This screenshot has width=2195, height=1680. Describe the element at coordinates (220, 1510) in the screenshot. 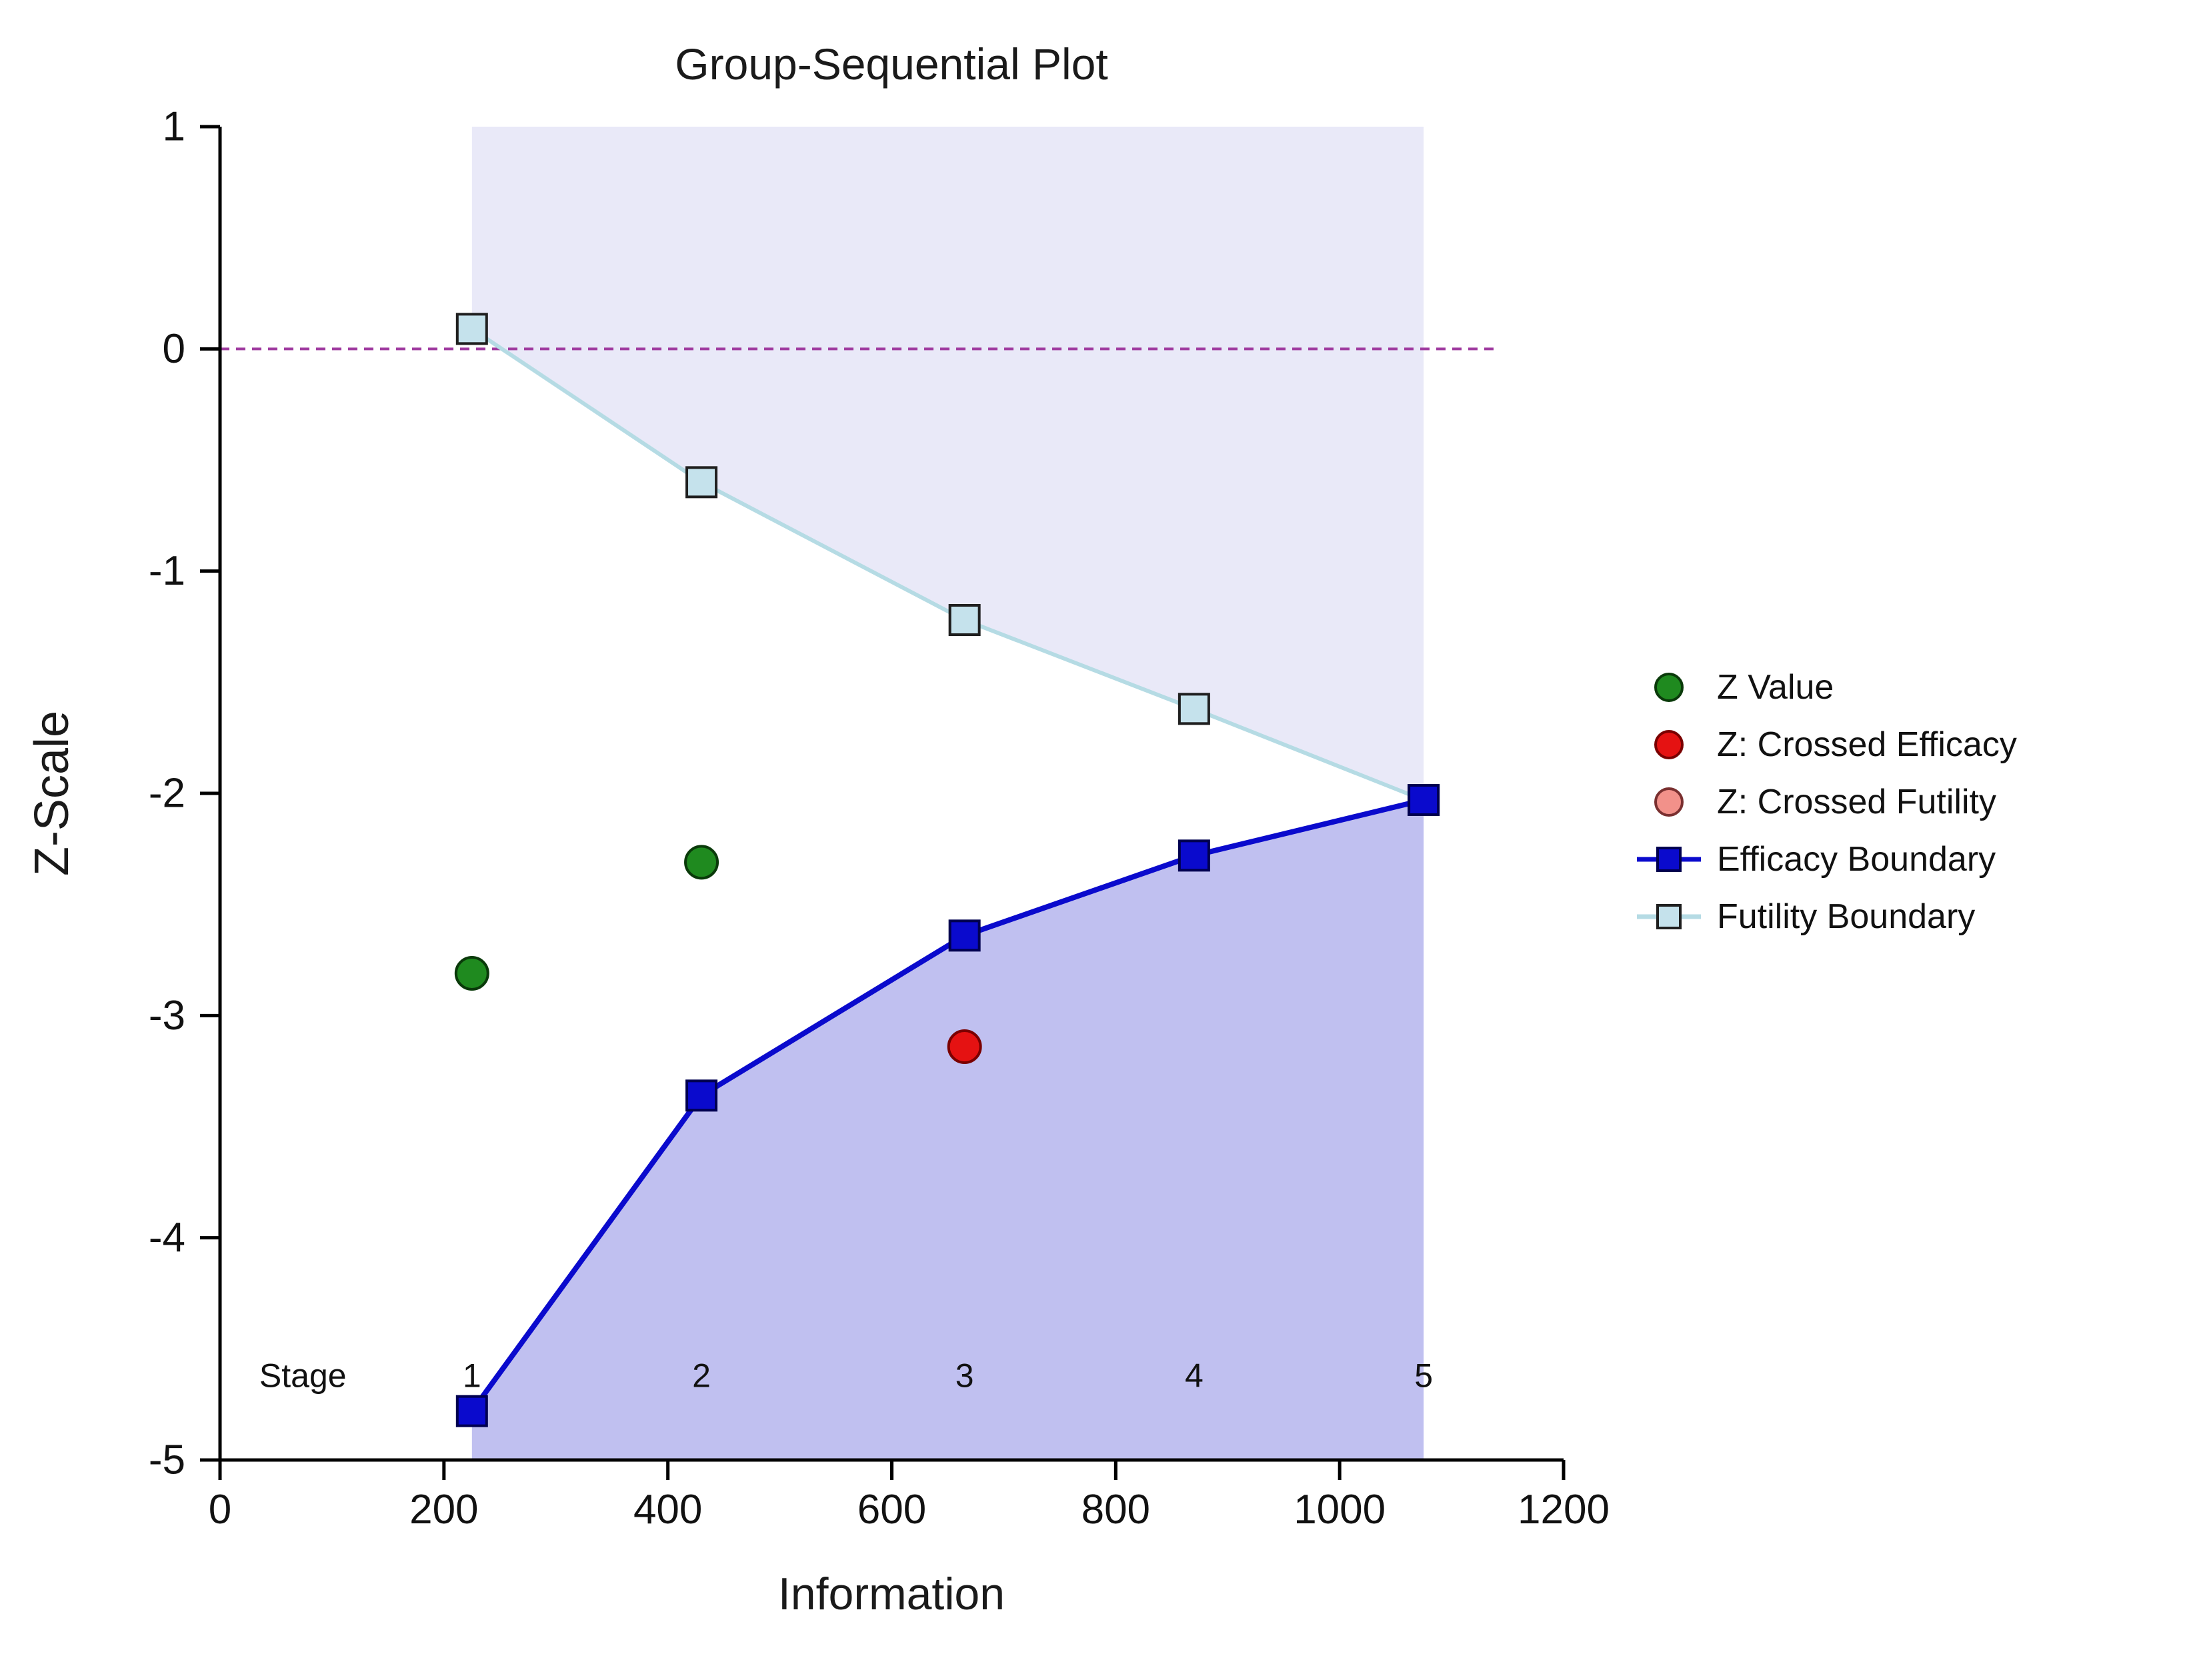

I see `x-tick-label: 0` at that location.